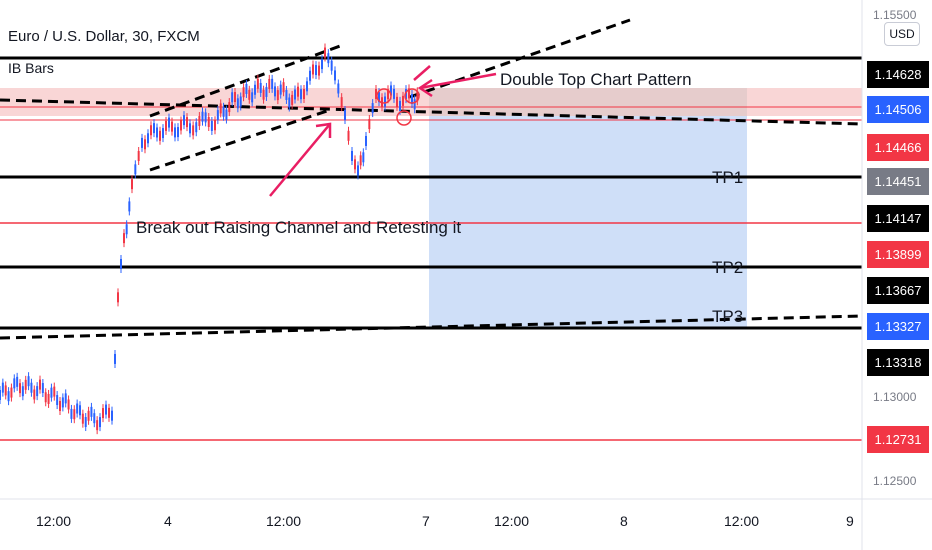  What do you see at coordinates (588, 102) in the screenshot?
I see `position-entry-box` at bounding box center [588, 102].